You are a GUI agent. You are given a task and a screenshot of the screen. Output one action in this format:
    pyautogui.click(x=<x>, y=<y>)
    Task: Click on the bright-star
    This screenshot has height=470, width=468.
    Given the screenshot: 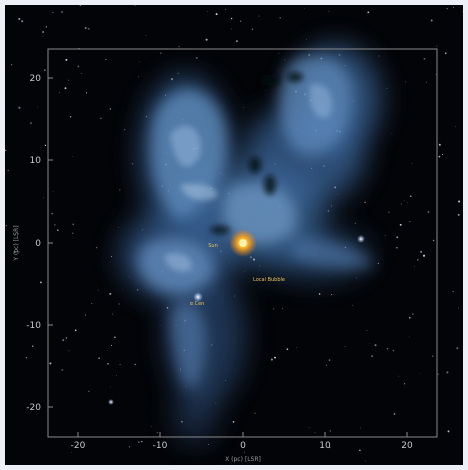 What is the action you would take?
    pyautogui.click(x=361, y=239)
    